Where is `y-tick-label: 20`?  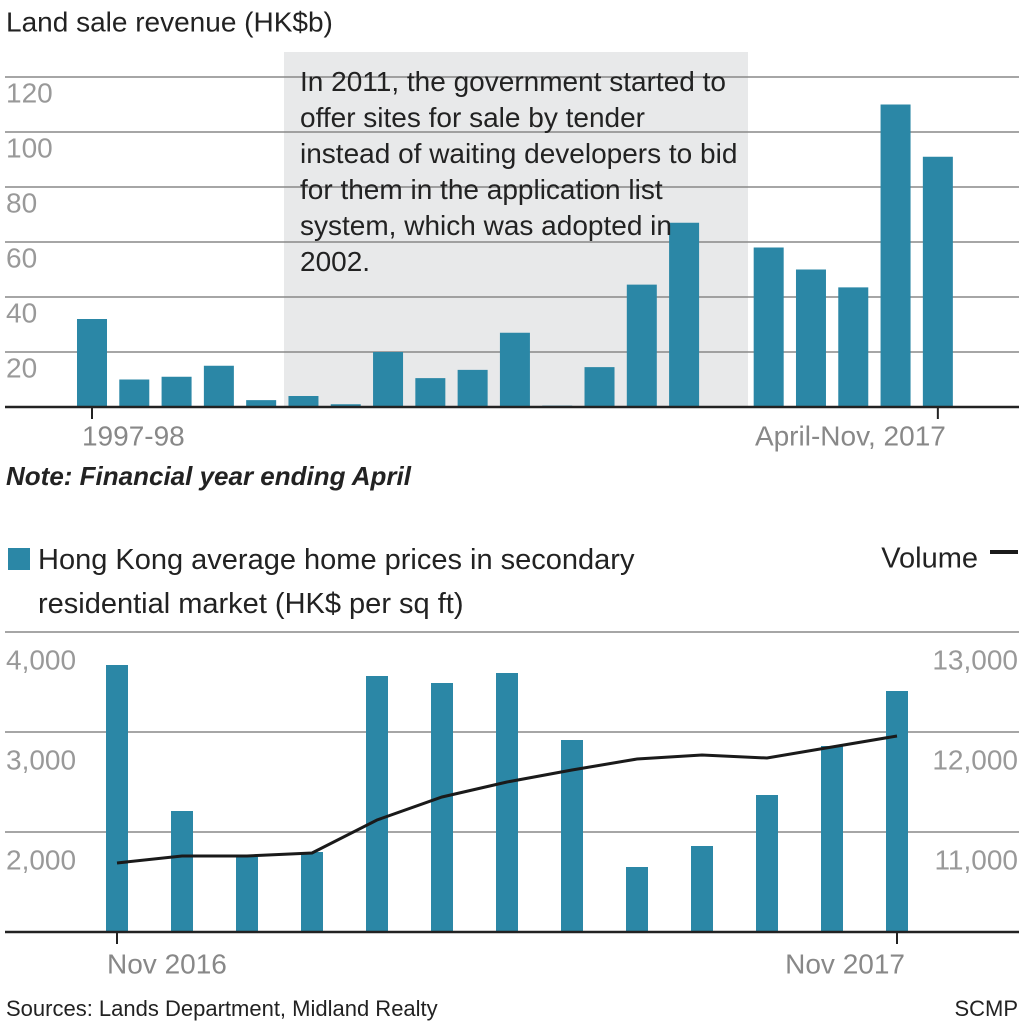
y-tick-label: 20 is located at coordinates (21, 367).